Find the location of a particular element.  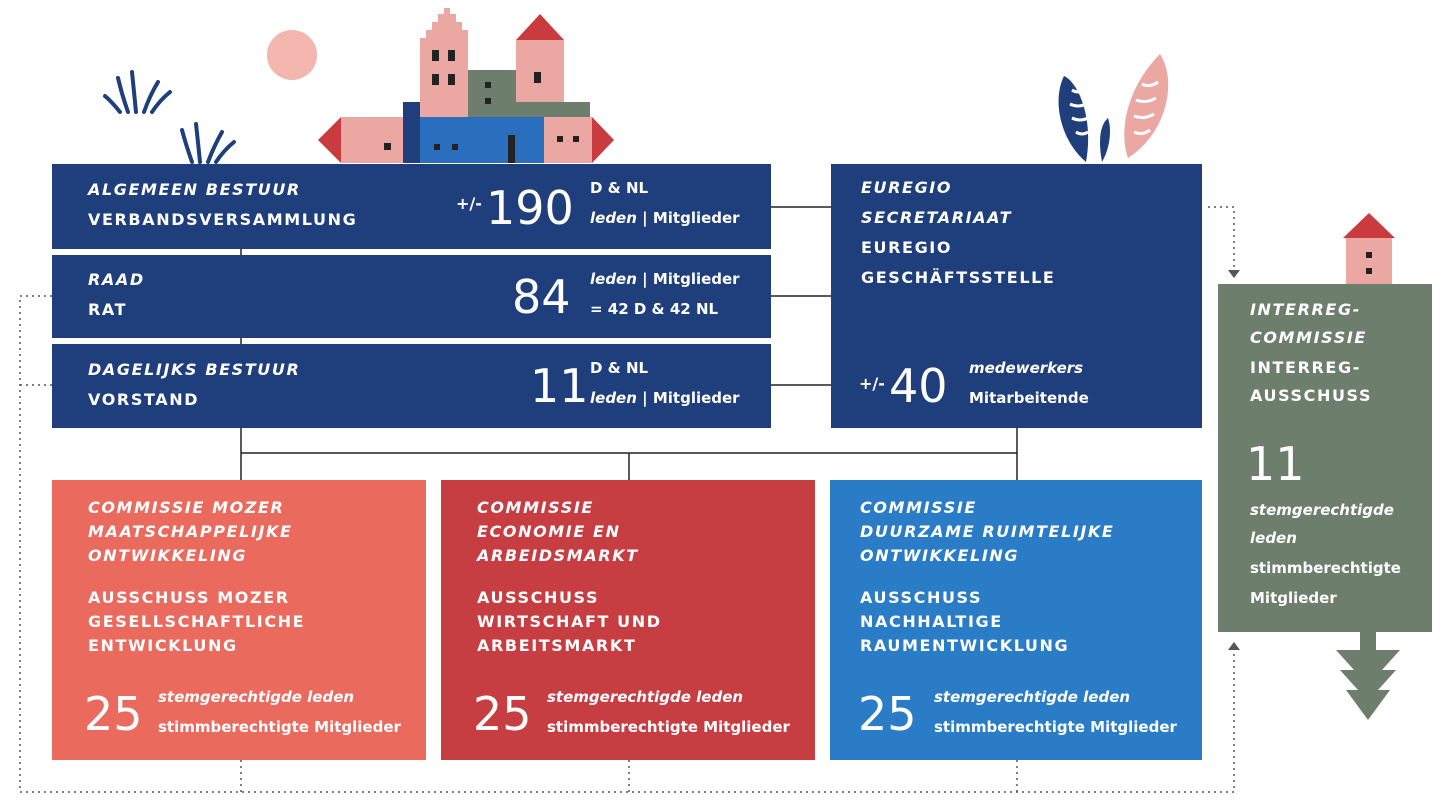

interreg-members-de-1: stimmberechtigte is located at coordinates (1325, 568).